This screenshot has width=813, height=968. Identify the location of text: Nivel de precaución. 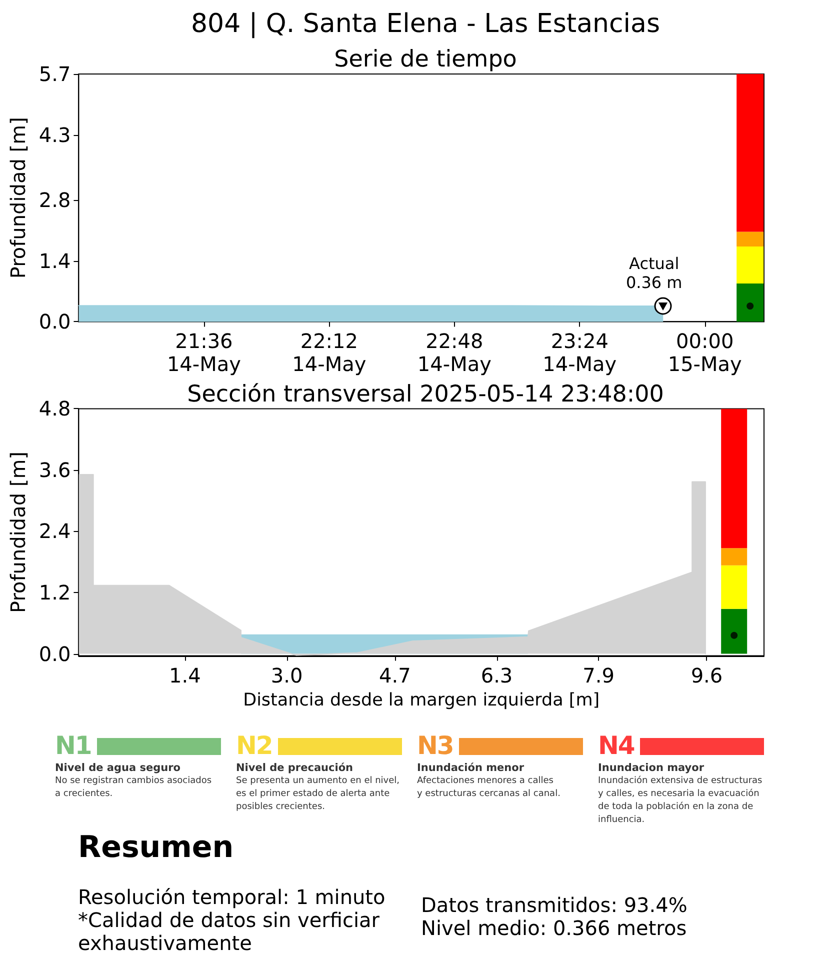
(295, 768).